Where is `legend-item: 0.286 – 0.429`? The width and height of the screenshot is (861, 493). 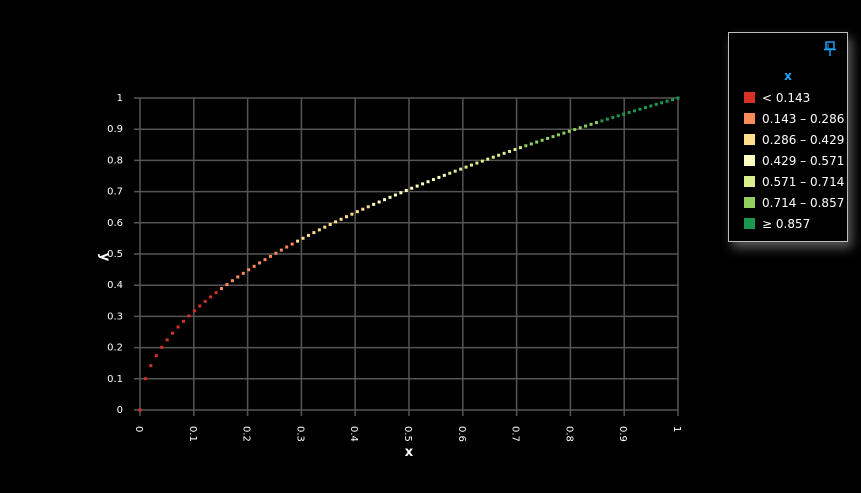 legend-item: 0.286 – 0.429 is located at coordinates (794, 139).